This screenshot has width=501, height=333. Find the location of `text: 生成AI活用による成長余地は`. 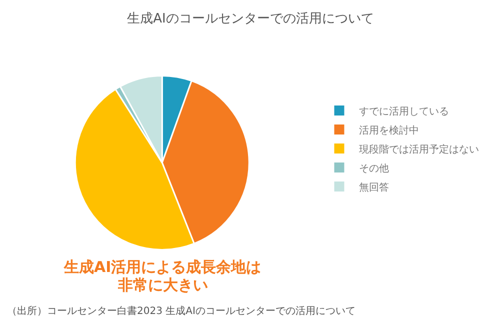

text: 生成AI活用による成長余地は is located at coordinates (162, 267).